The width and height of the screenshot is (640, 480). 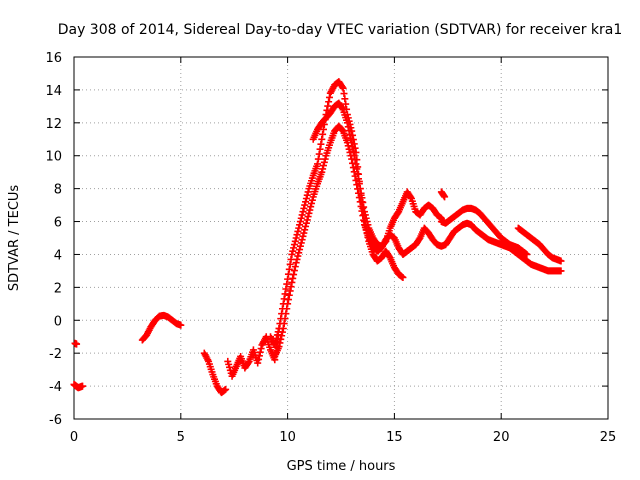 I want to click on x-tick-label: 25, so click(x=608, y=437).